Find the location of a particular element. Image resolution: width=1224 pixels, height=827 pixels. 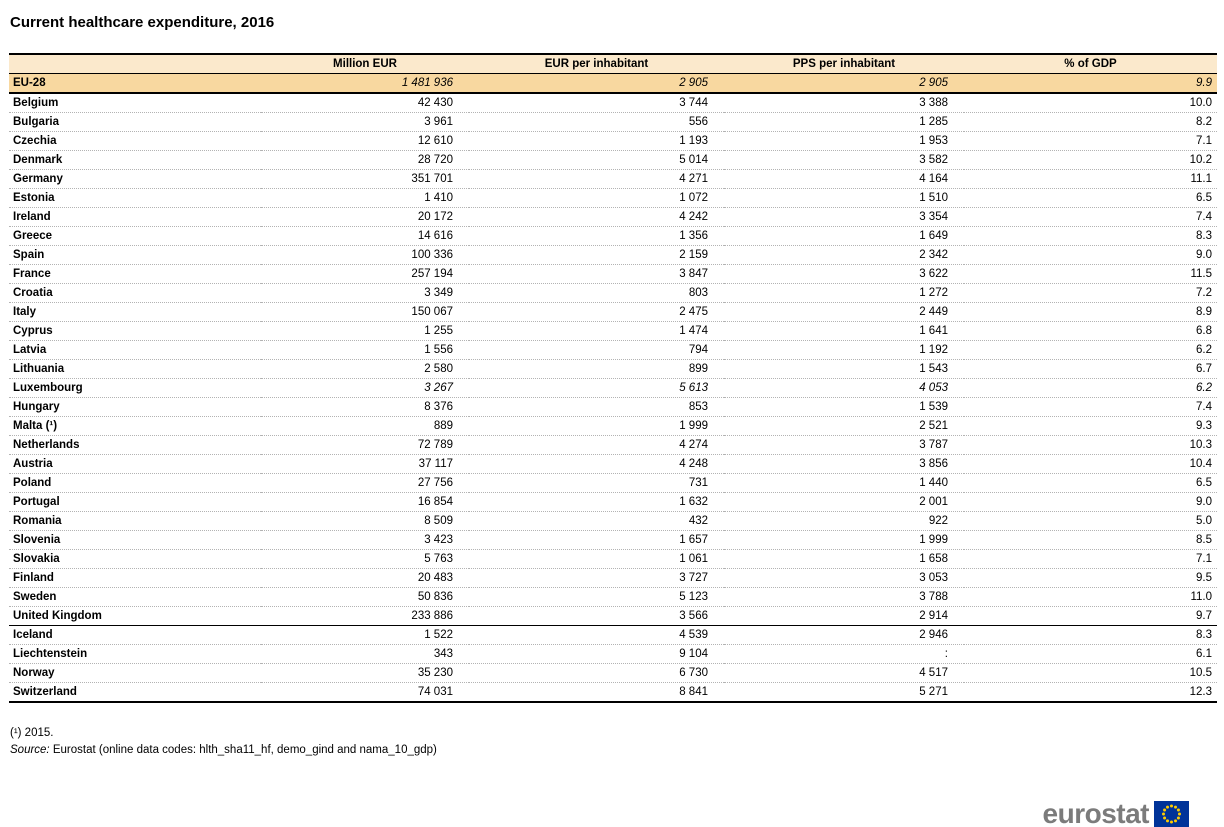

value-cell: 3 423 is located at coordinates (438, 540).